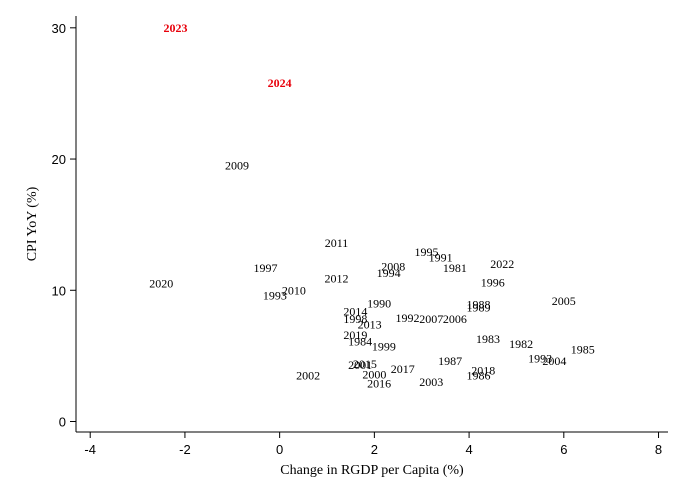  Describe the element at coordinates (468, 449) in the screenshot. I see `x-tick-label: 4` at that location.